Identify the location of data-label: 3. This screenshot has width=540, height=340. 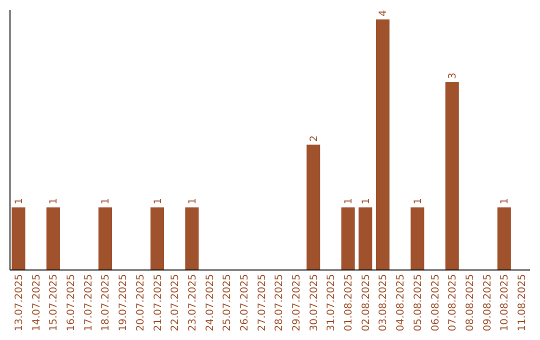
(453, 76).